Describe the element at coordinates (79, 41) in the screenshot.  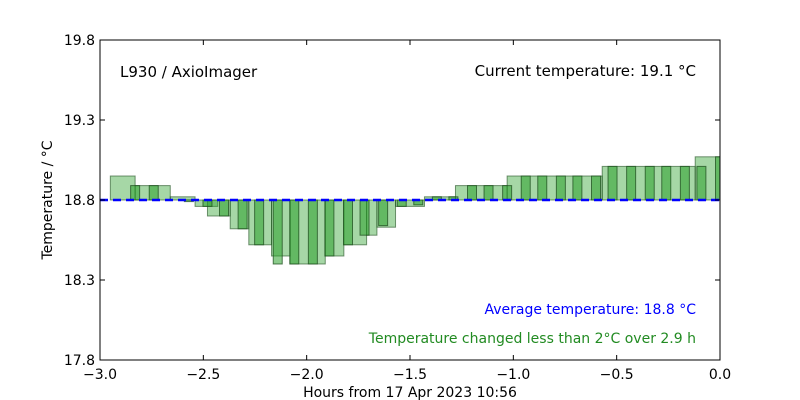
I see `y-tick-label-4: 19.8` at that location.